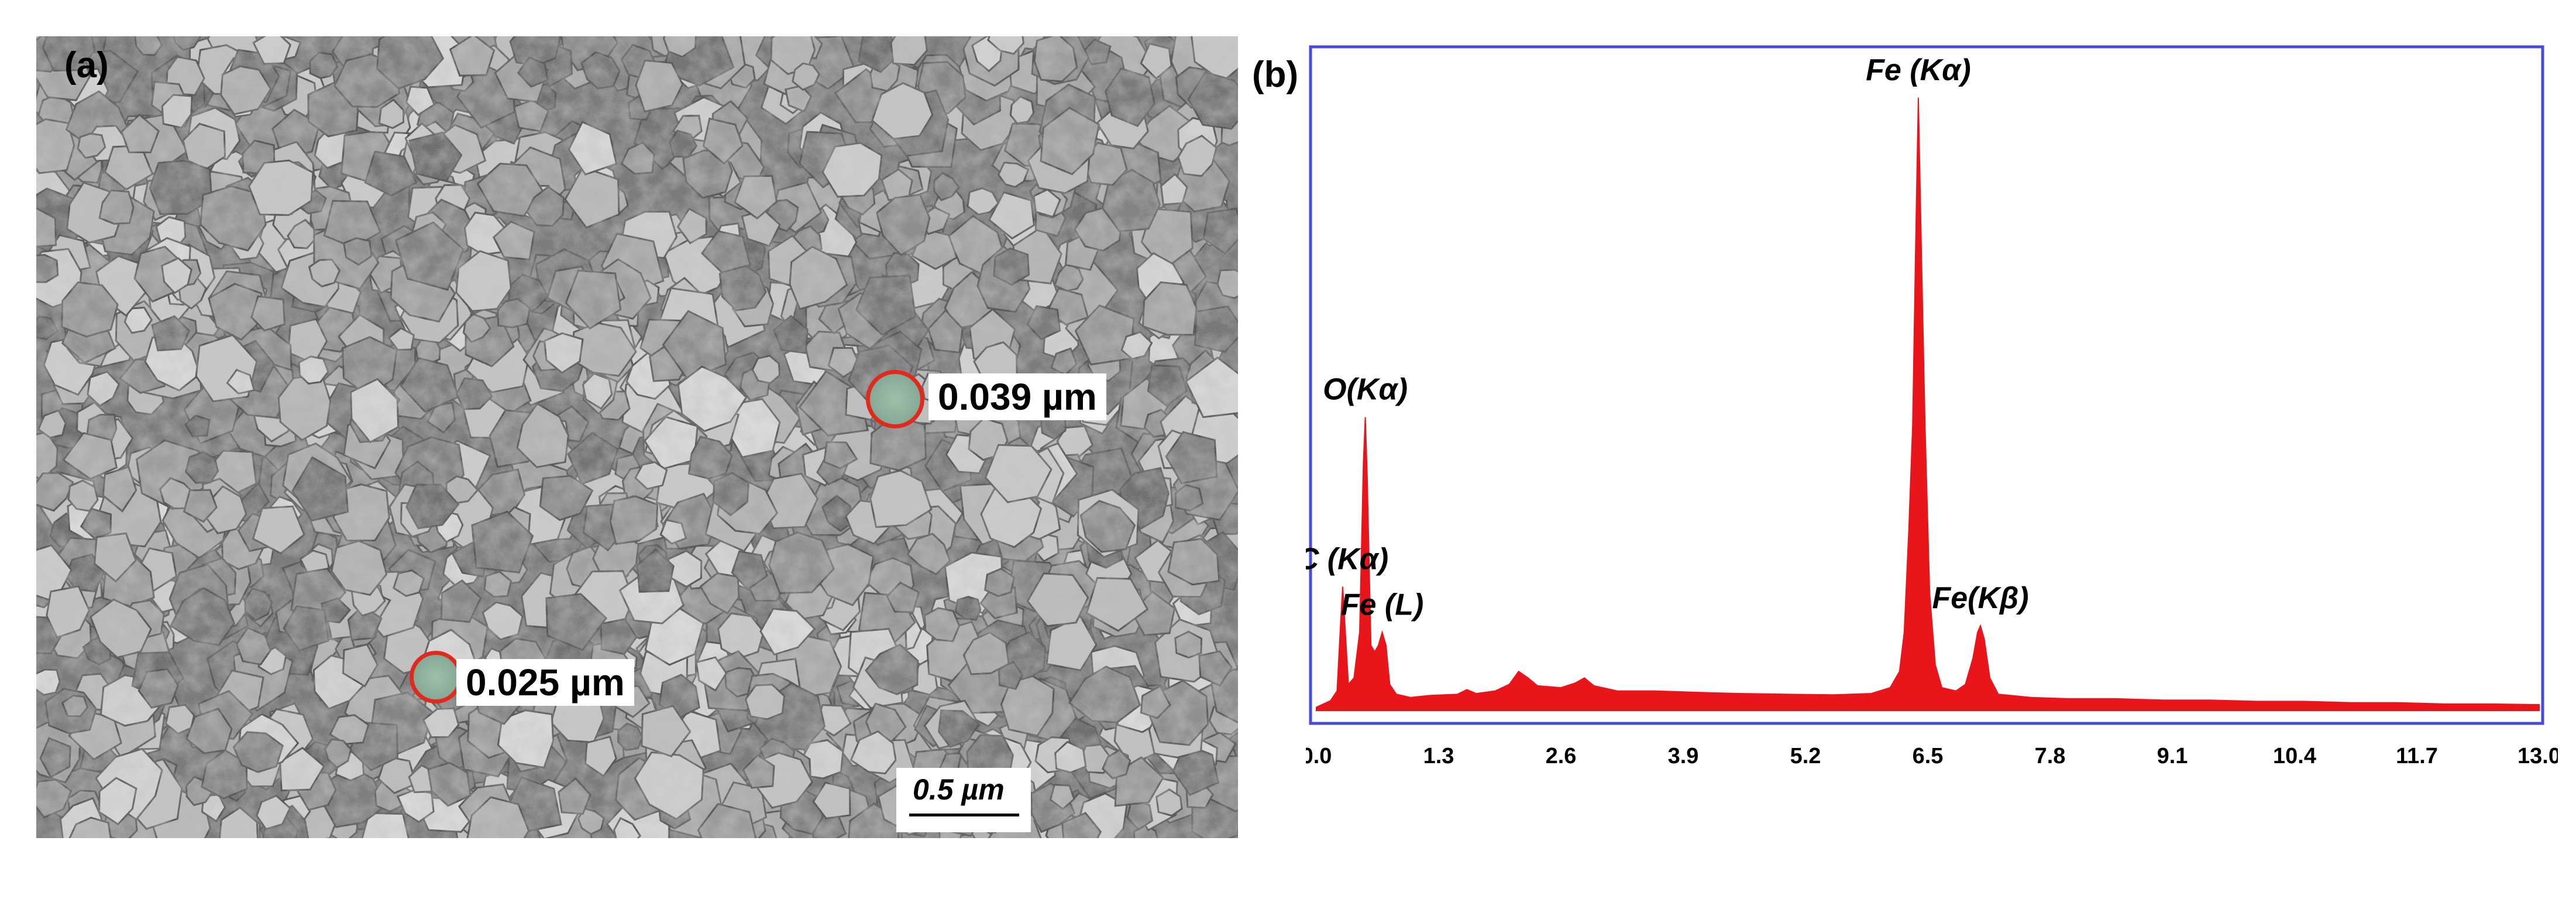 This screenshot has width=2576, height=906. What do you see at coordinates (1683, 756) in the screenshot?
I see `x-tick-label: 3.9` at bounding box center [1683, 756].